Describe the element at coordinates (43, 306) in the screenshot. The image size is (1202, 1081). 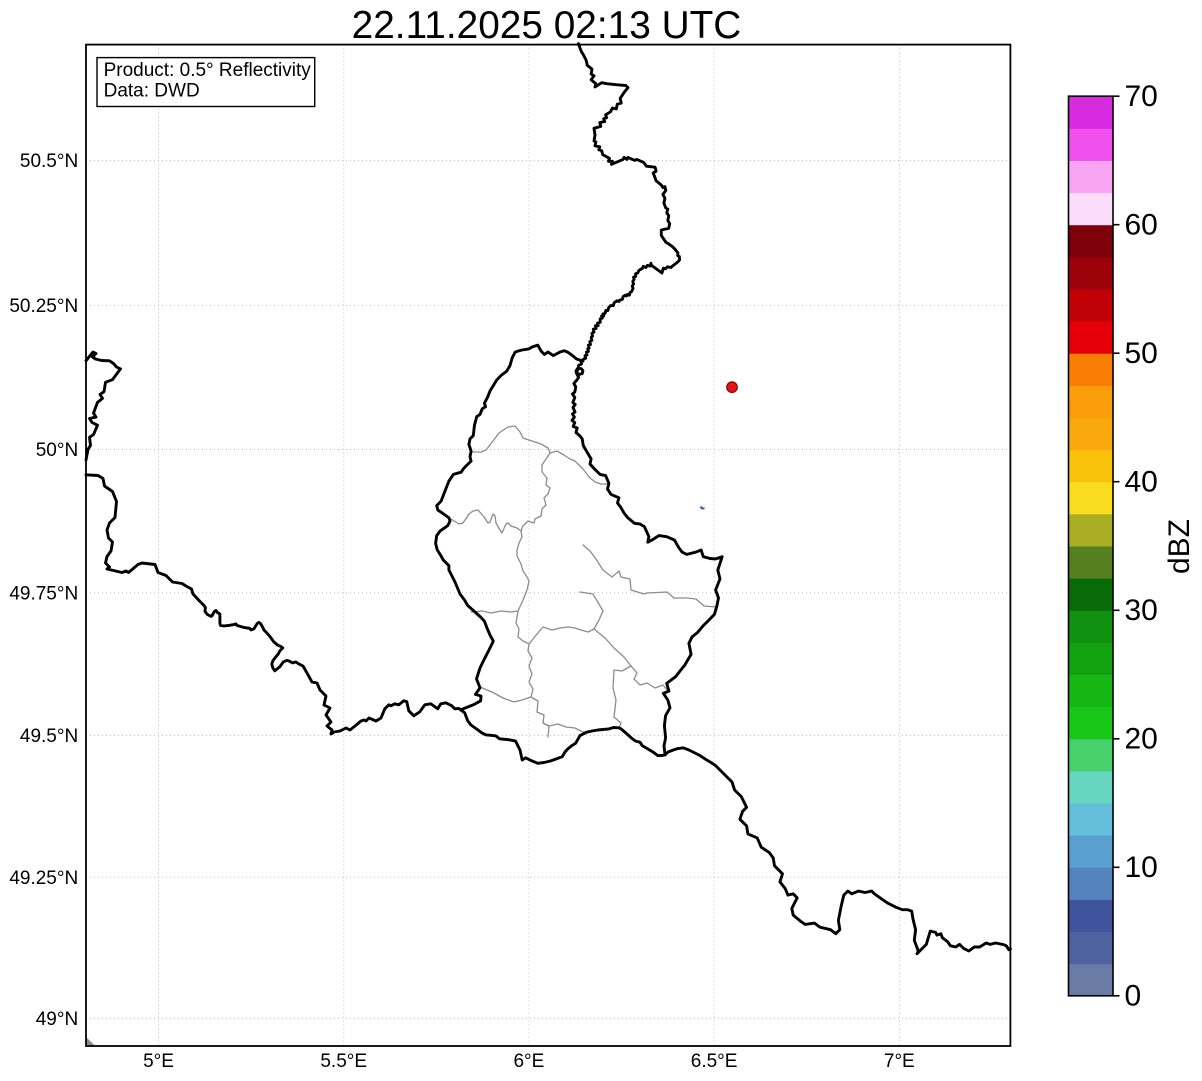
I see `svg-text: 50.25°N` at that location.